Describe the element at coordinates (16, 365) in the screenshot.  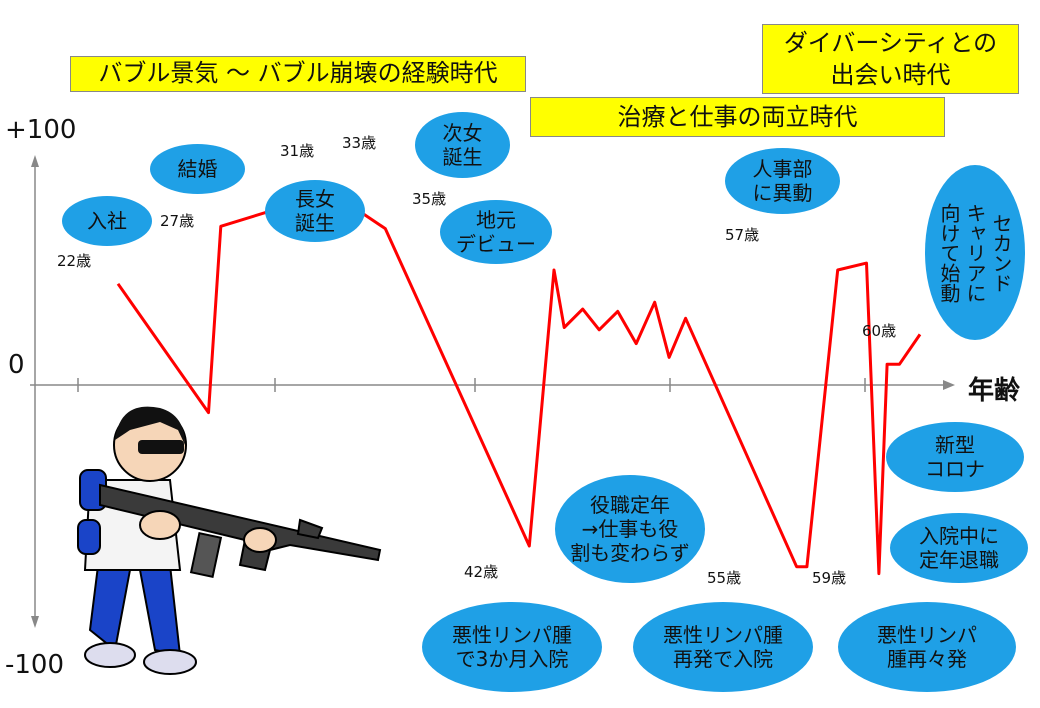
I see `y-tick-zero: 0` at that location.